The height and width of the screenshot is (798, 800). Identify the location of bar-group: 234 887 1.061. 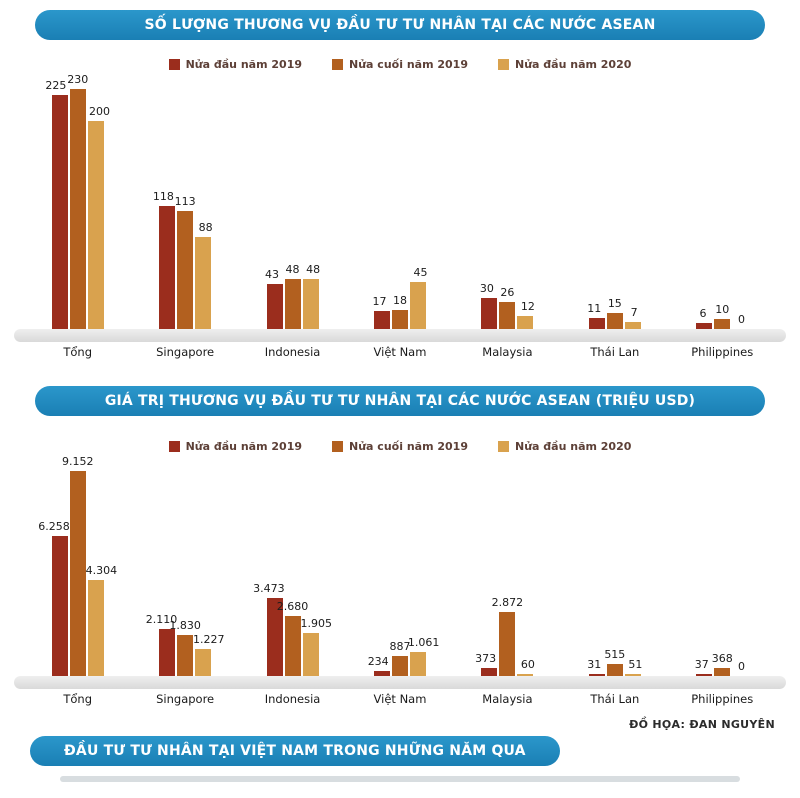
(403, 656).